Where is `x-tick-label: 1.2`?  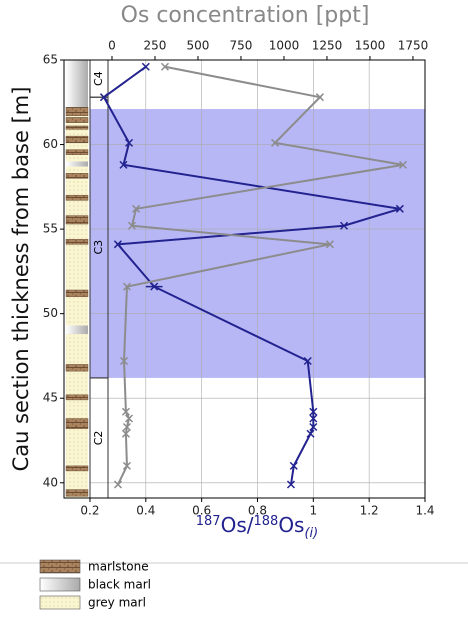
x-tick-label: 1.2 is located at coordinates (369, 511).